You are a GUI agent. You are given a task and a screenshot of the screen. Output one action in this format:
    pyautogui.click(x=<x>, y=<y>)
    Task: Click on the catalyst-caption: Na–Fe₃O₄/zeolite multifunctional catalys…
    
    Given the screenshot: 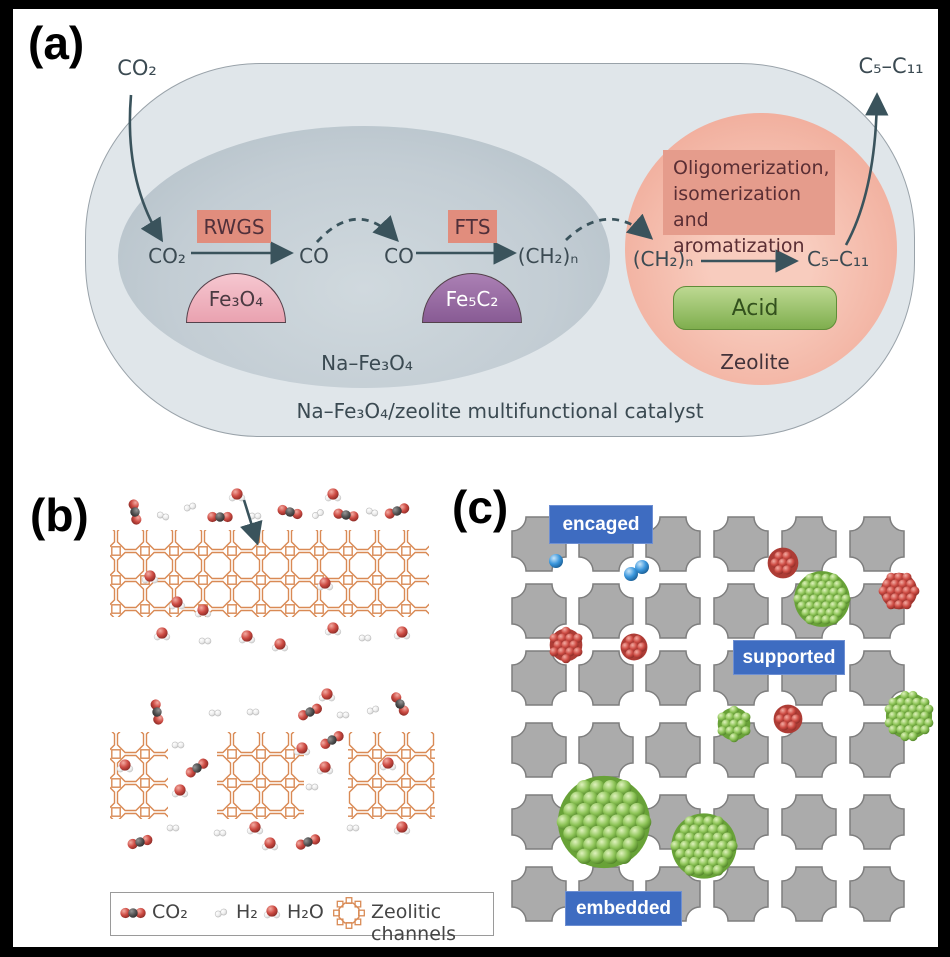 What is the action you would take?
    pyautogui.click(x=500, y=411)
    